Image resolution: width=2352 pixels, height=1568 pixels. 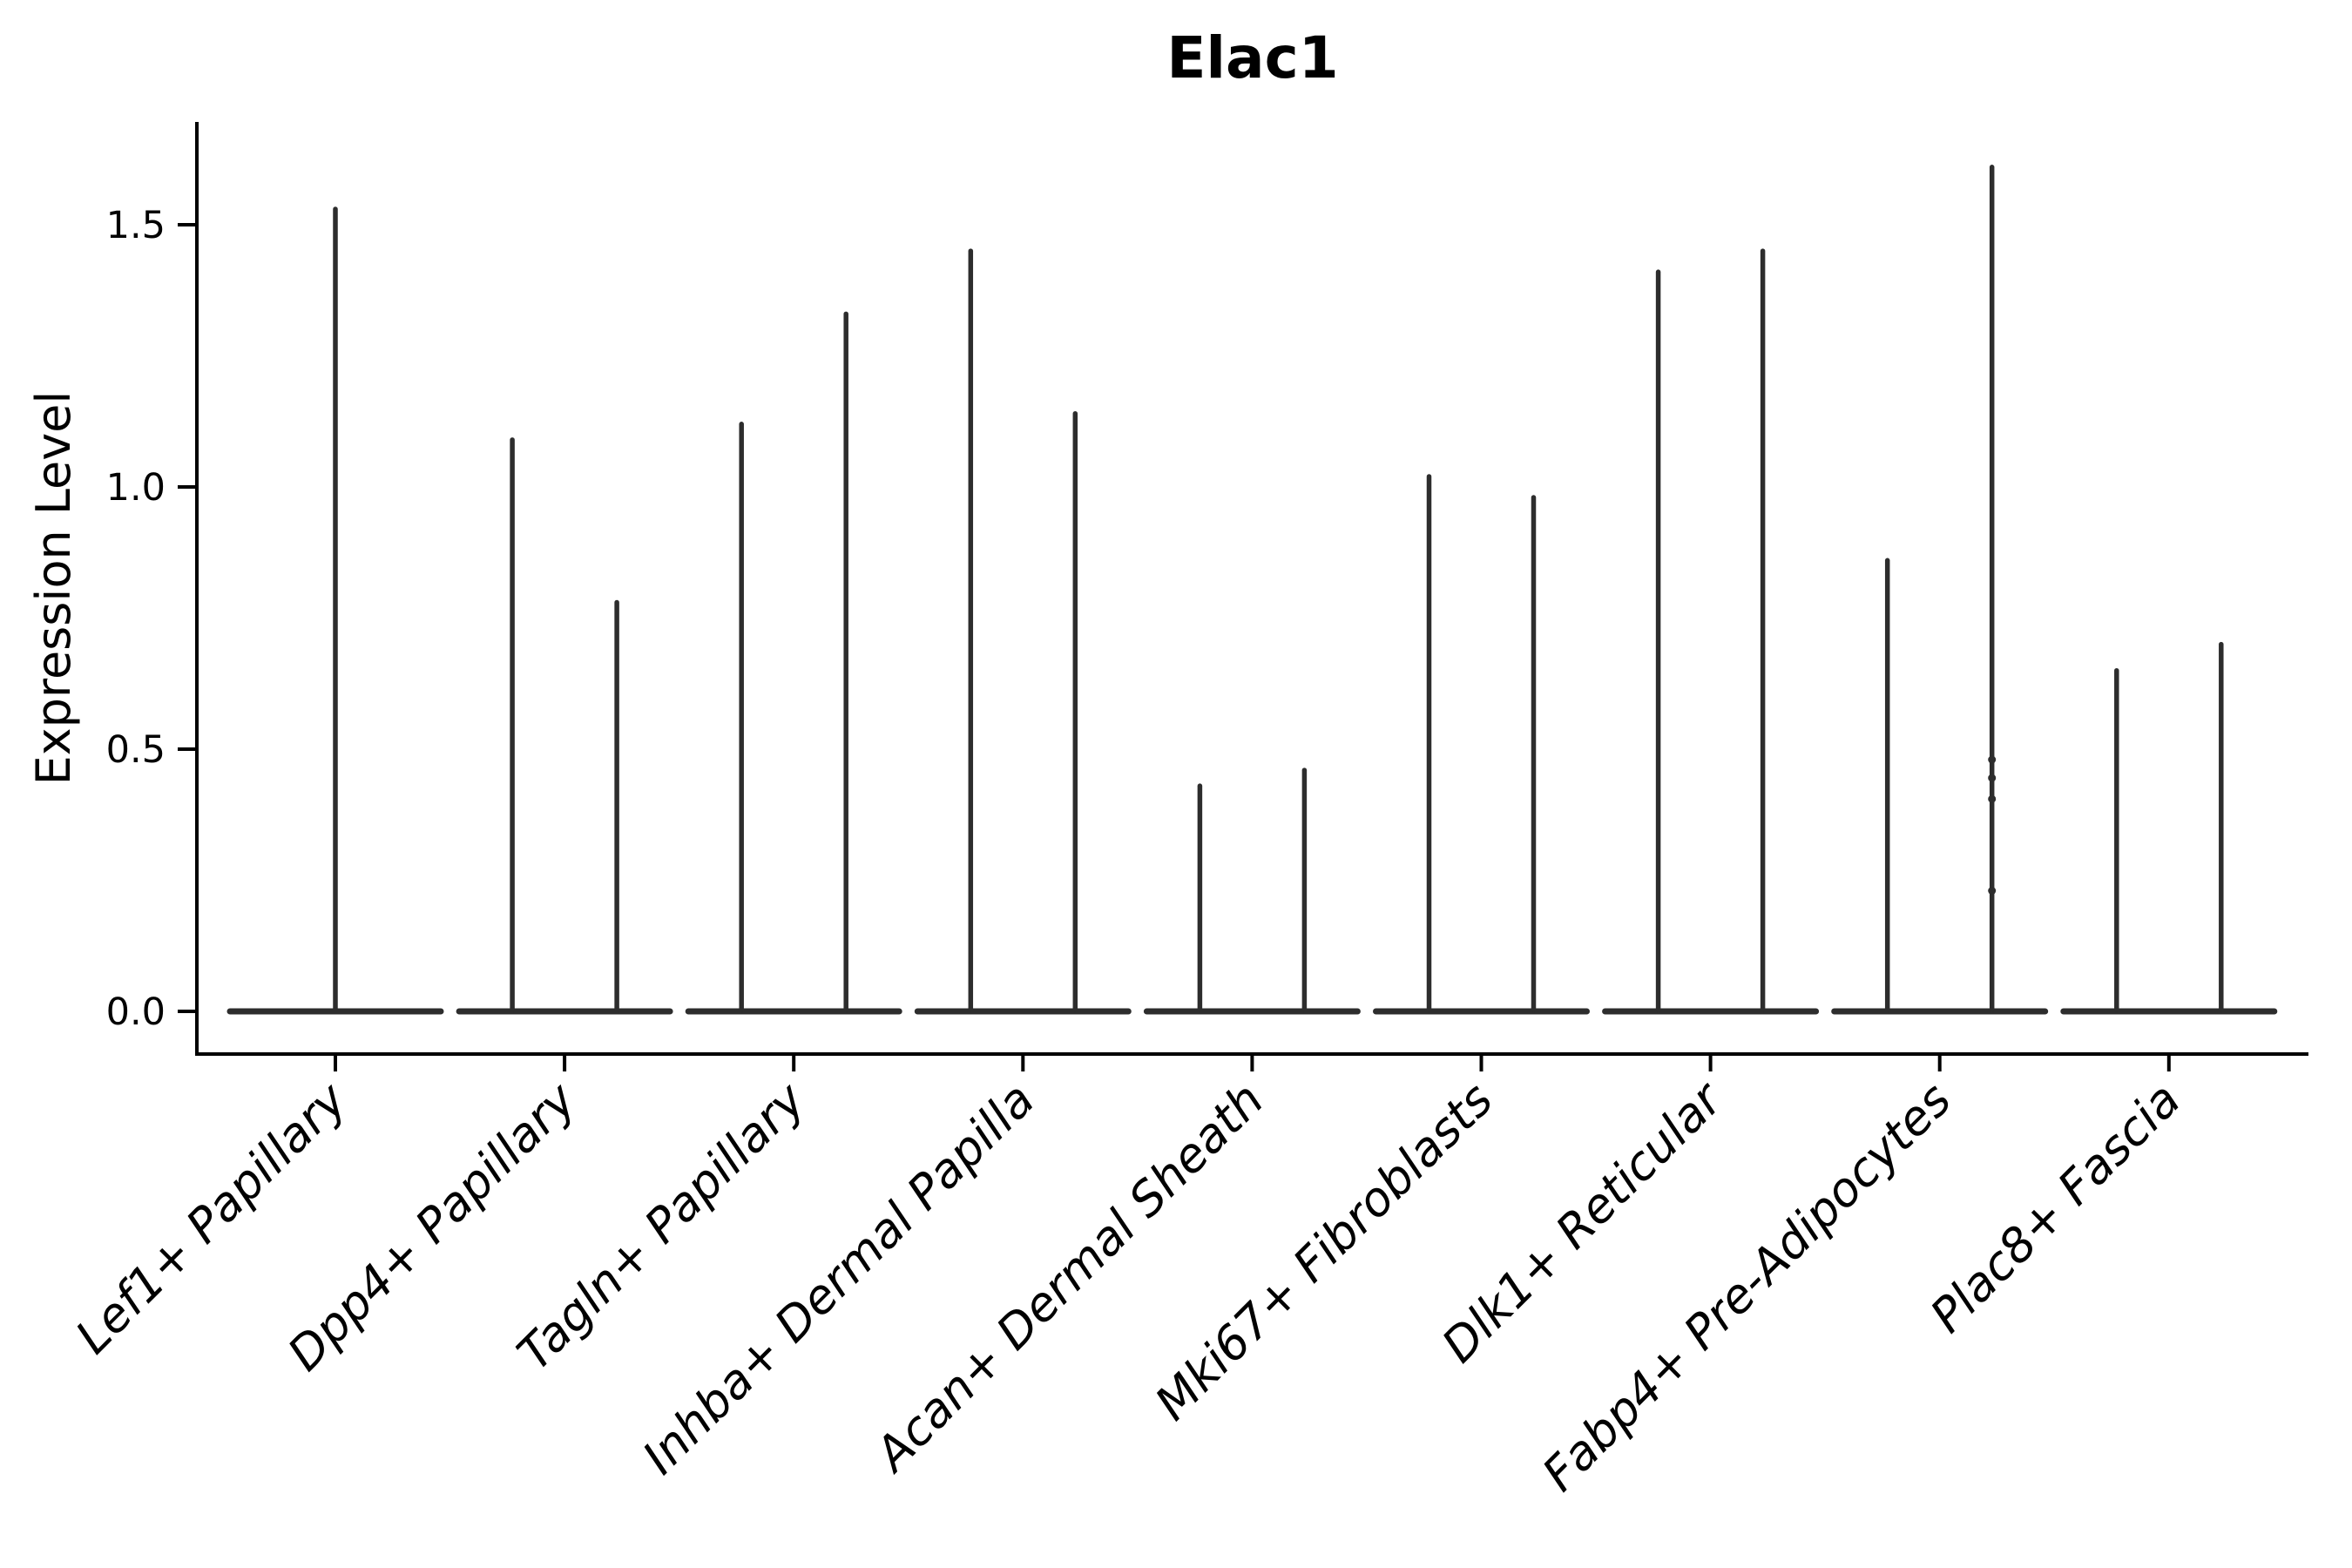 What do you see at coordinates (1068, 1278) in the screenshot?
I see `x-tick-label: Acan+ Dermal Sheath` at bounding box center [1068, 1278].